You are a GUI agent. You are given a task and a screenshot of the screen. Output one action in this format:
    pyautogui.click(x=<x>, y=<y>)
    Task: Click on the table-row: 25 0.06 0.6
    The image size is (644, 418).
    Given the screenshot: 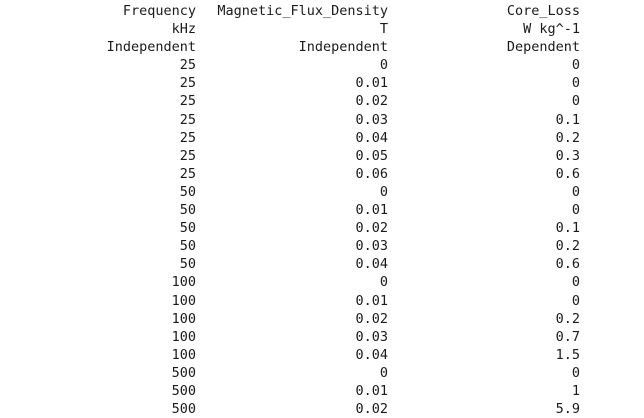 What is the action you would take?
    pyautogui.click(x=290, y=174)
    